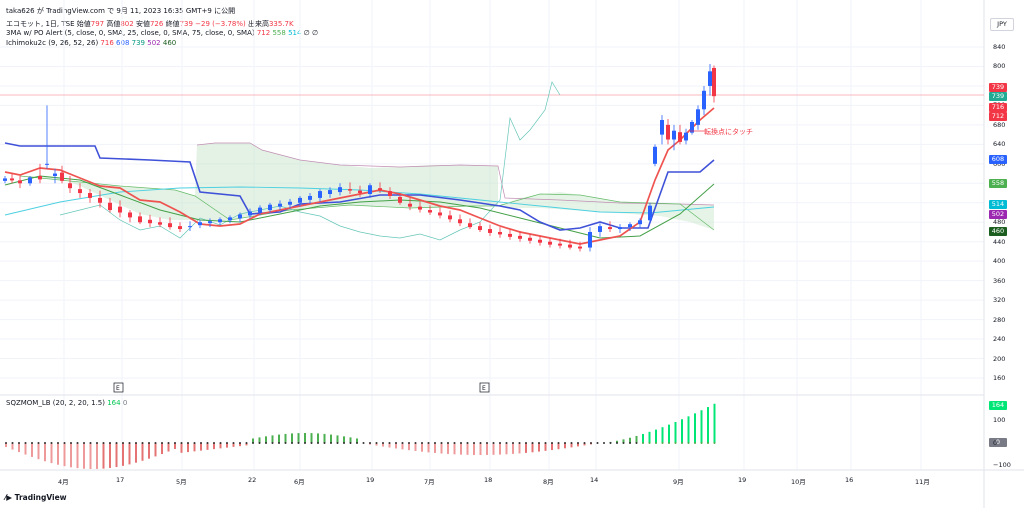  I want to click on currency-button: JPY, so click(1002, 24).